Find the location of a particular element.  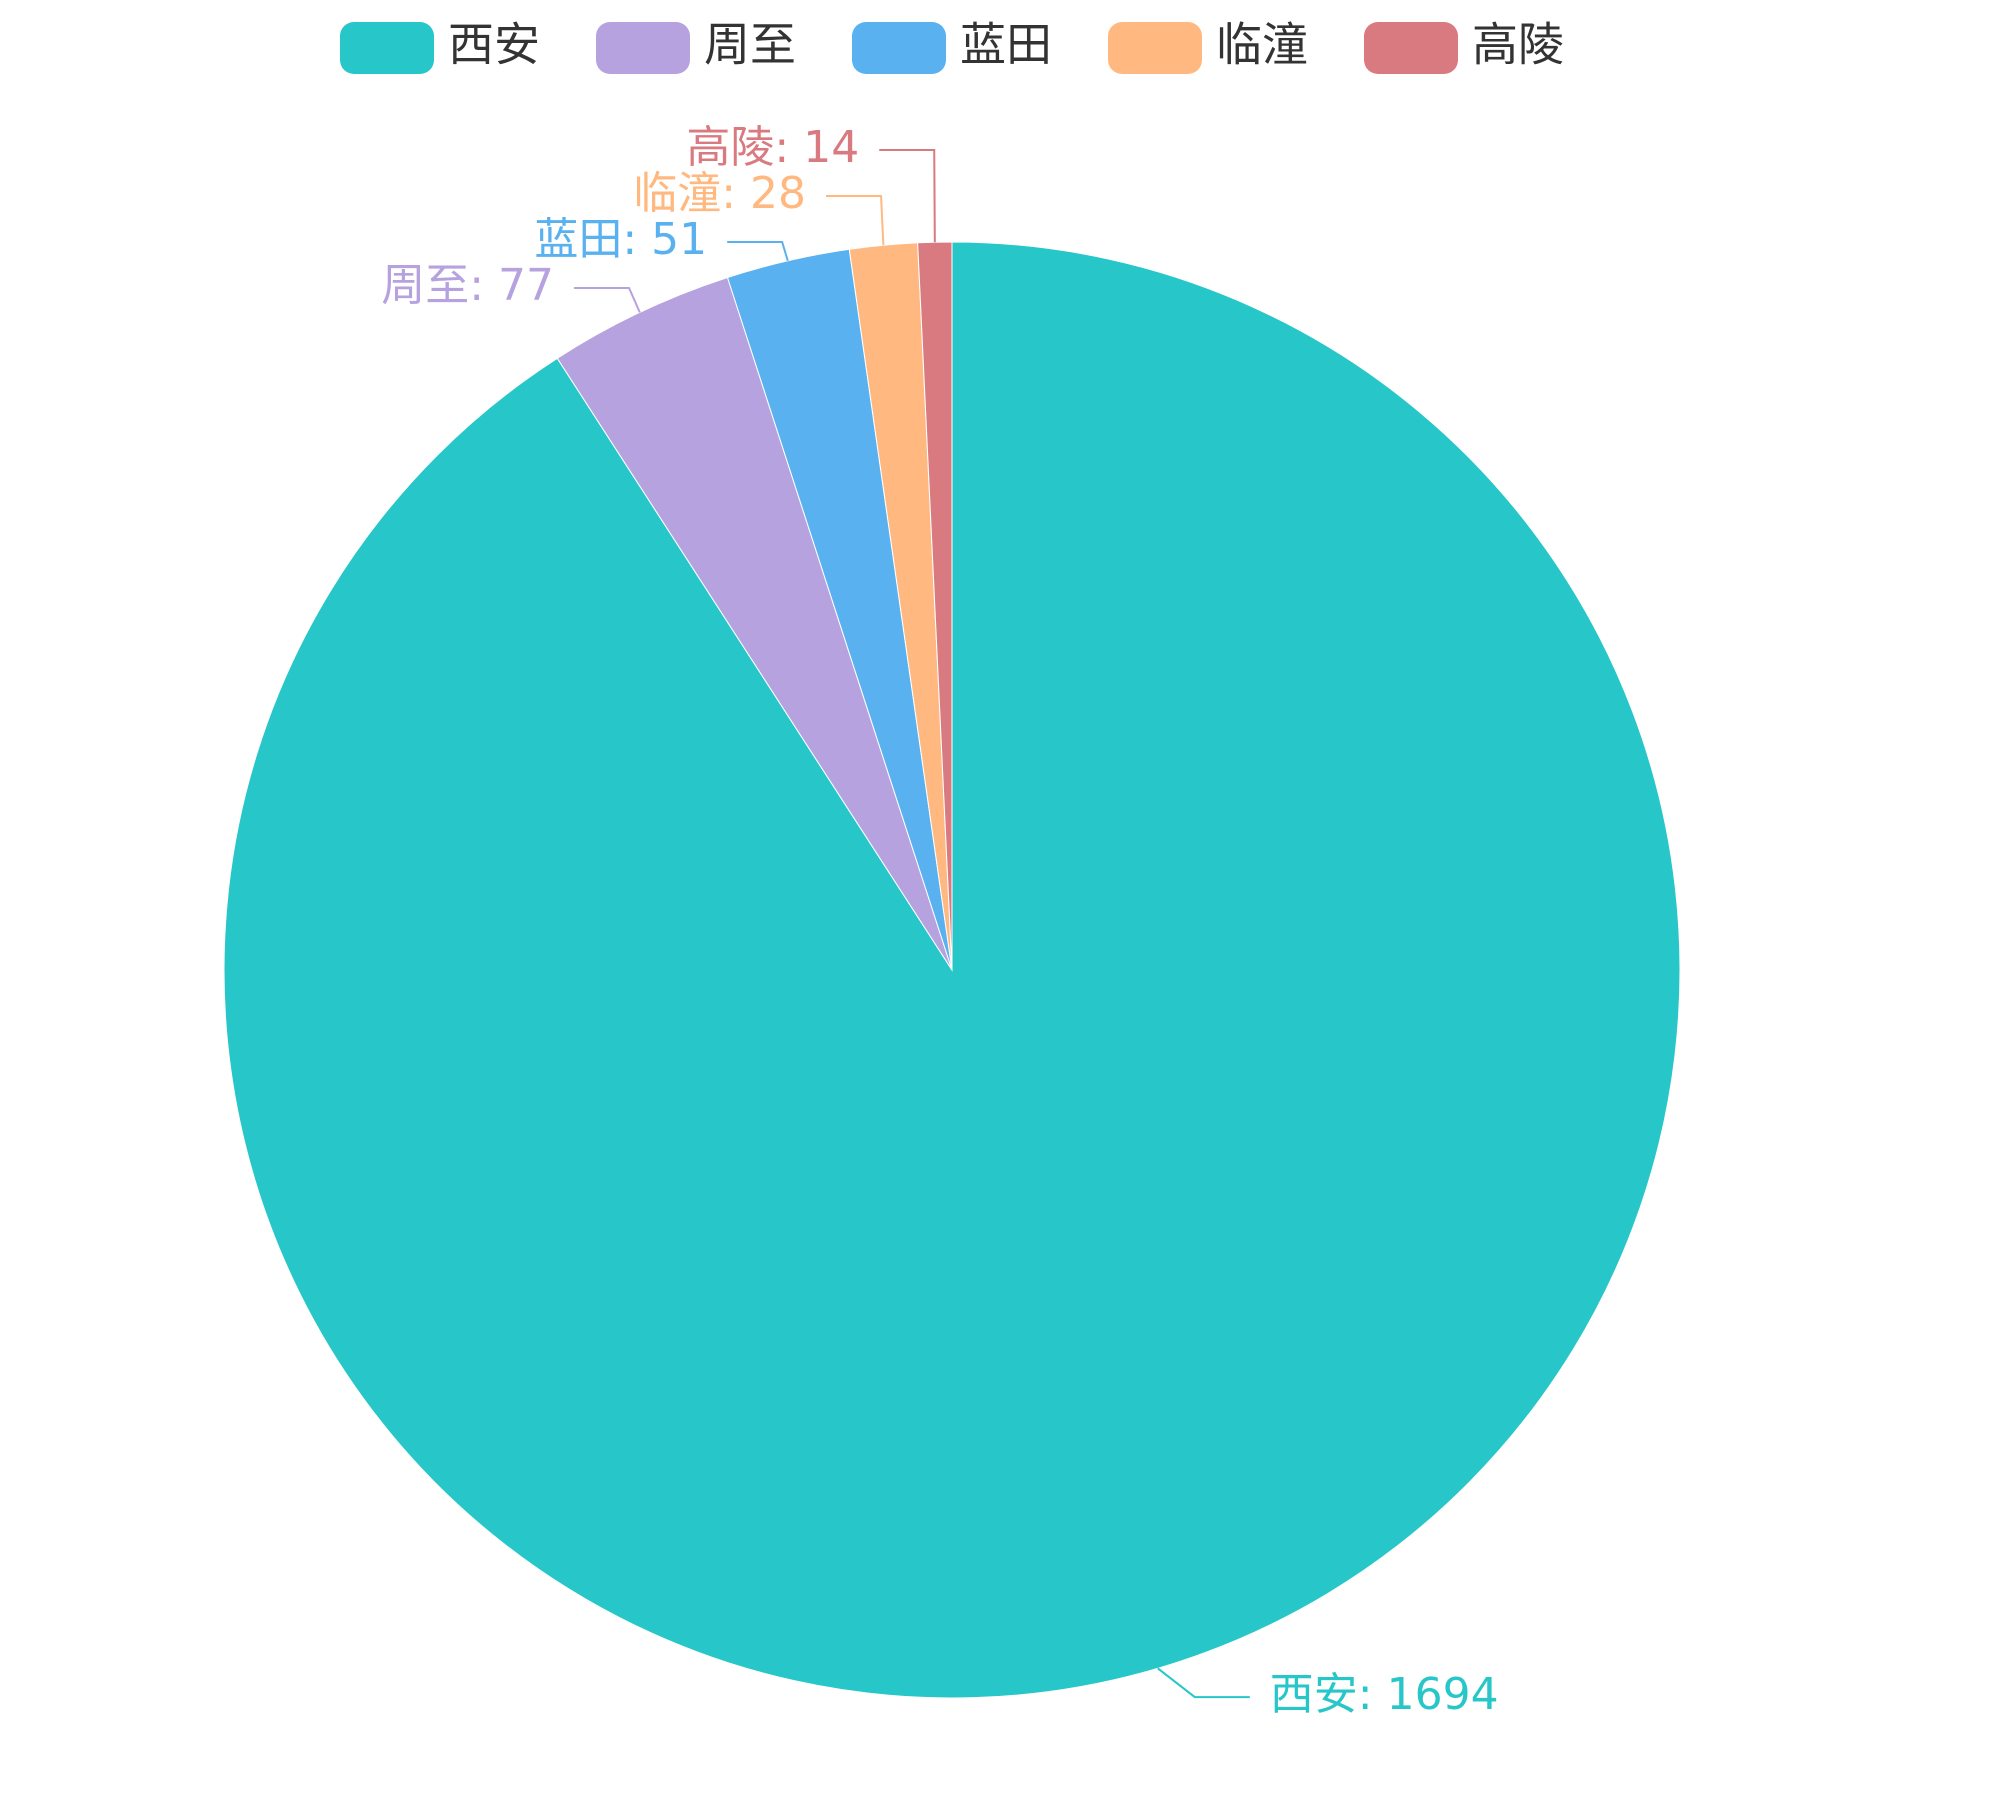

slice-label: 周至: 77 is located at coordinates (467, 285).